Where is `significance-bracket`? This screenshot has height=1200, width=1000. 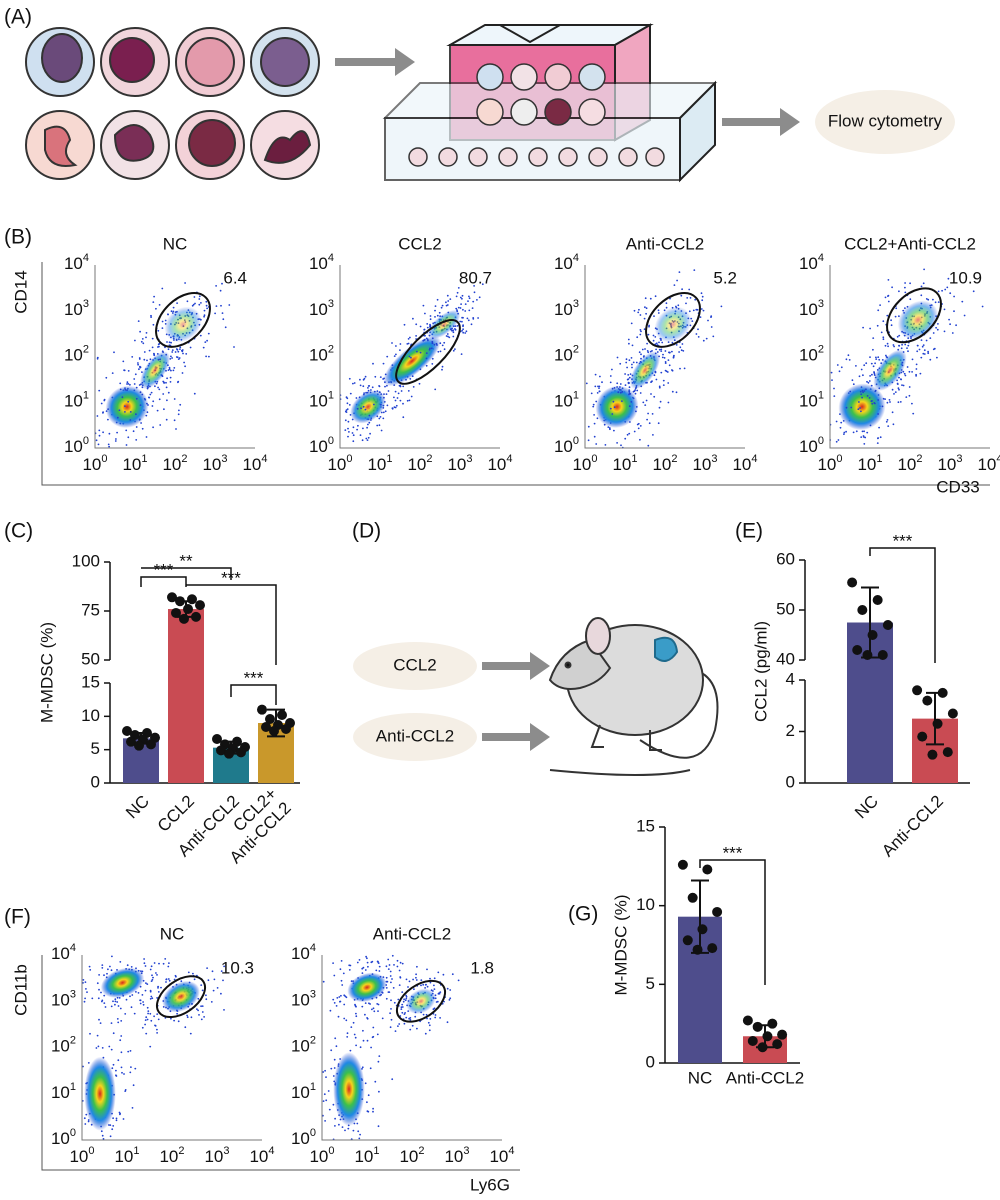
significance-bracket is located at coordinates (163, 581).